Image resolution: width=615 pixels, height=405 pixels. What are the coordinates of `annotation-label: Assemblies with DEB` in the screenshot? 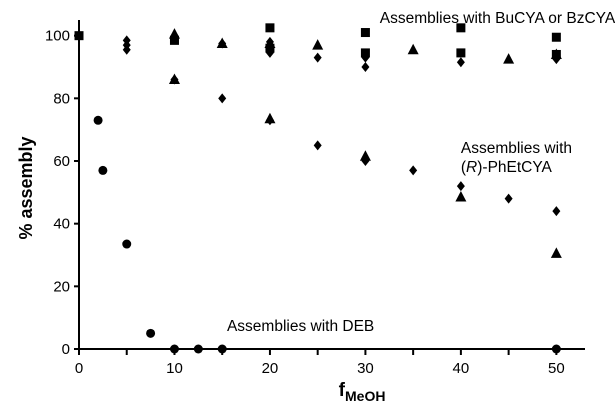 It's located at (300, 326).